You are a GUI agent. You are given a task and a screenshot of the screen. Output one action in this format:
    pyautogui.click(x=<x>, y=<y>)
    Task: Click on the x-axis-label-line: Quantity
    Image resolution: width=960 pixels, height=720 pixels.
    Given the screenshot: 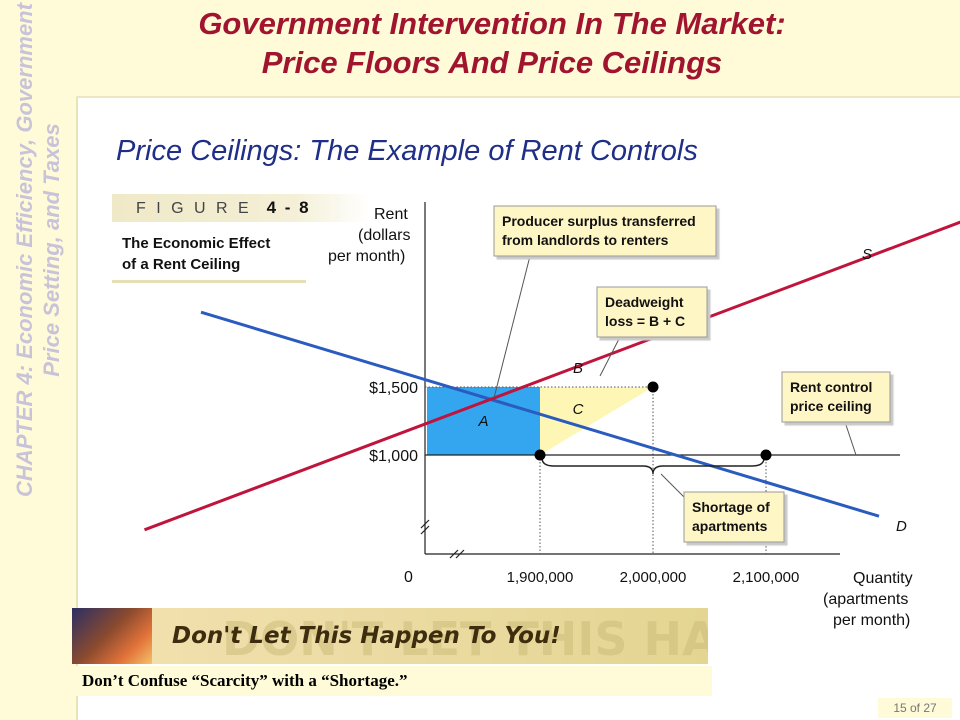 What is the action you would take?
    pyautogui.click(x=883, y=578)
    